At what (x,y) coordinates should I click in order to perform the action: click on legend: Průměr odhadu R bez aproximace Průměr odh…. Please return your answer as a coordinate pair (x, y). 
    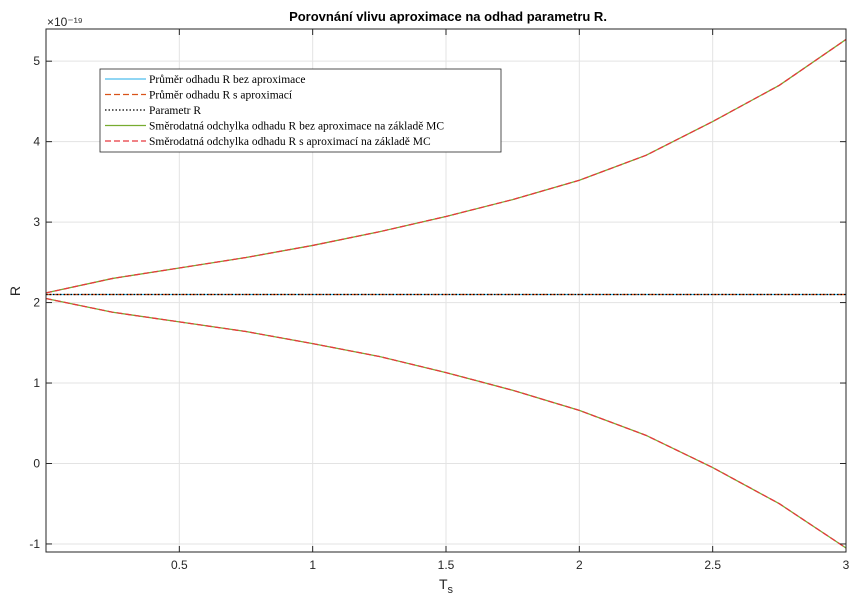
    Looking at the image, I should click on (300, 110).